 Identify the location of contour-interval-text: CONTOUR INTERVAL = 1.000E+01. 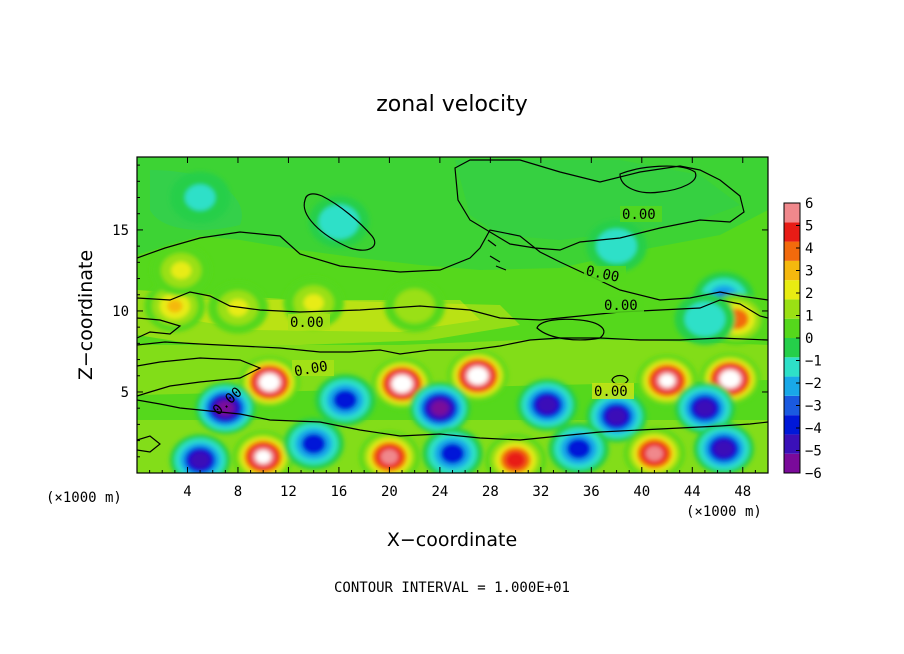
(452, 588).